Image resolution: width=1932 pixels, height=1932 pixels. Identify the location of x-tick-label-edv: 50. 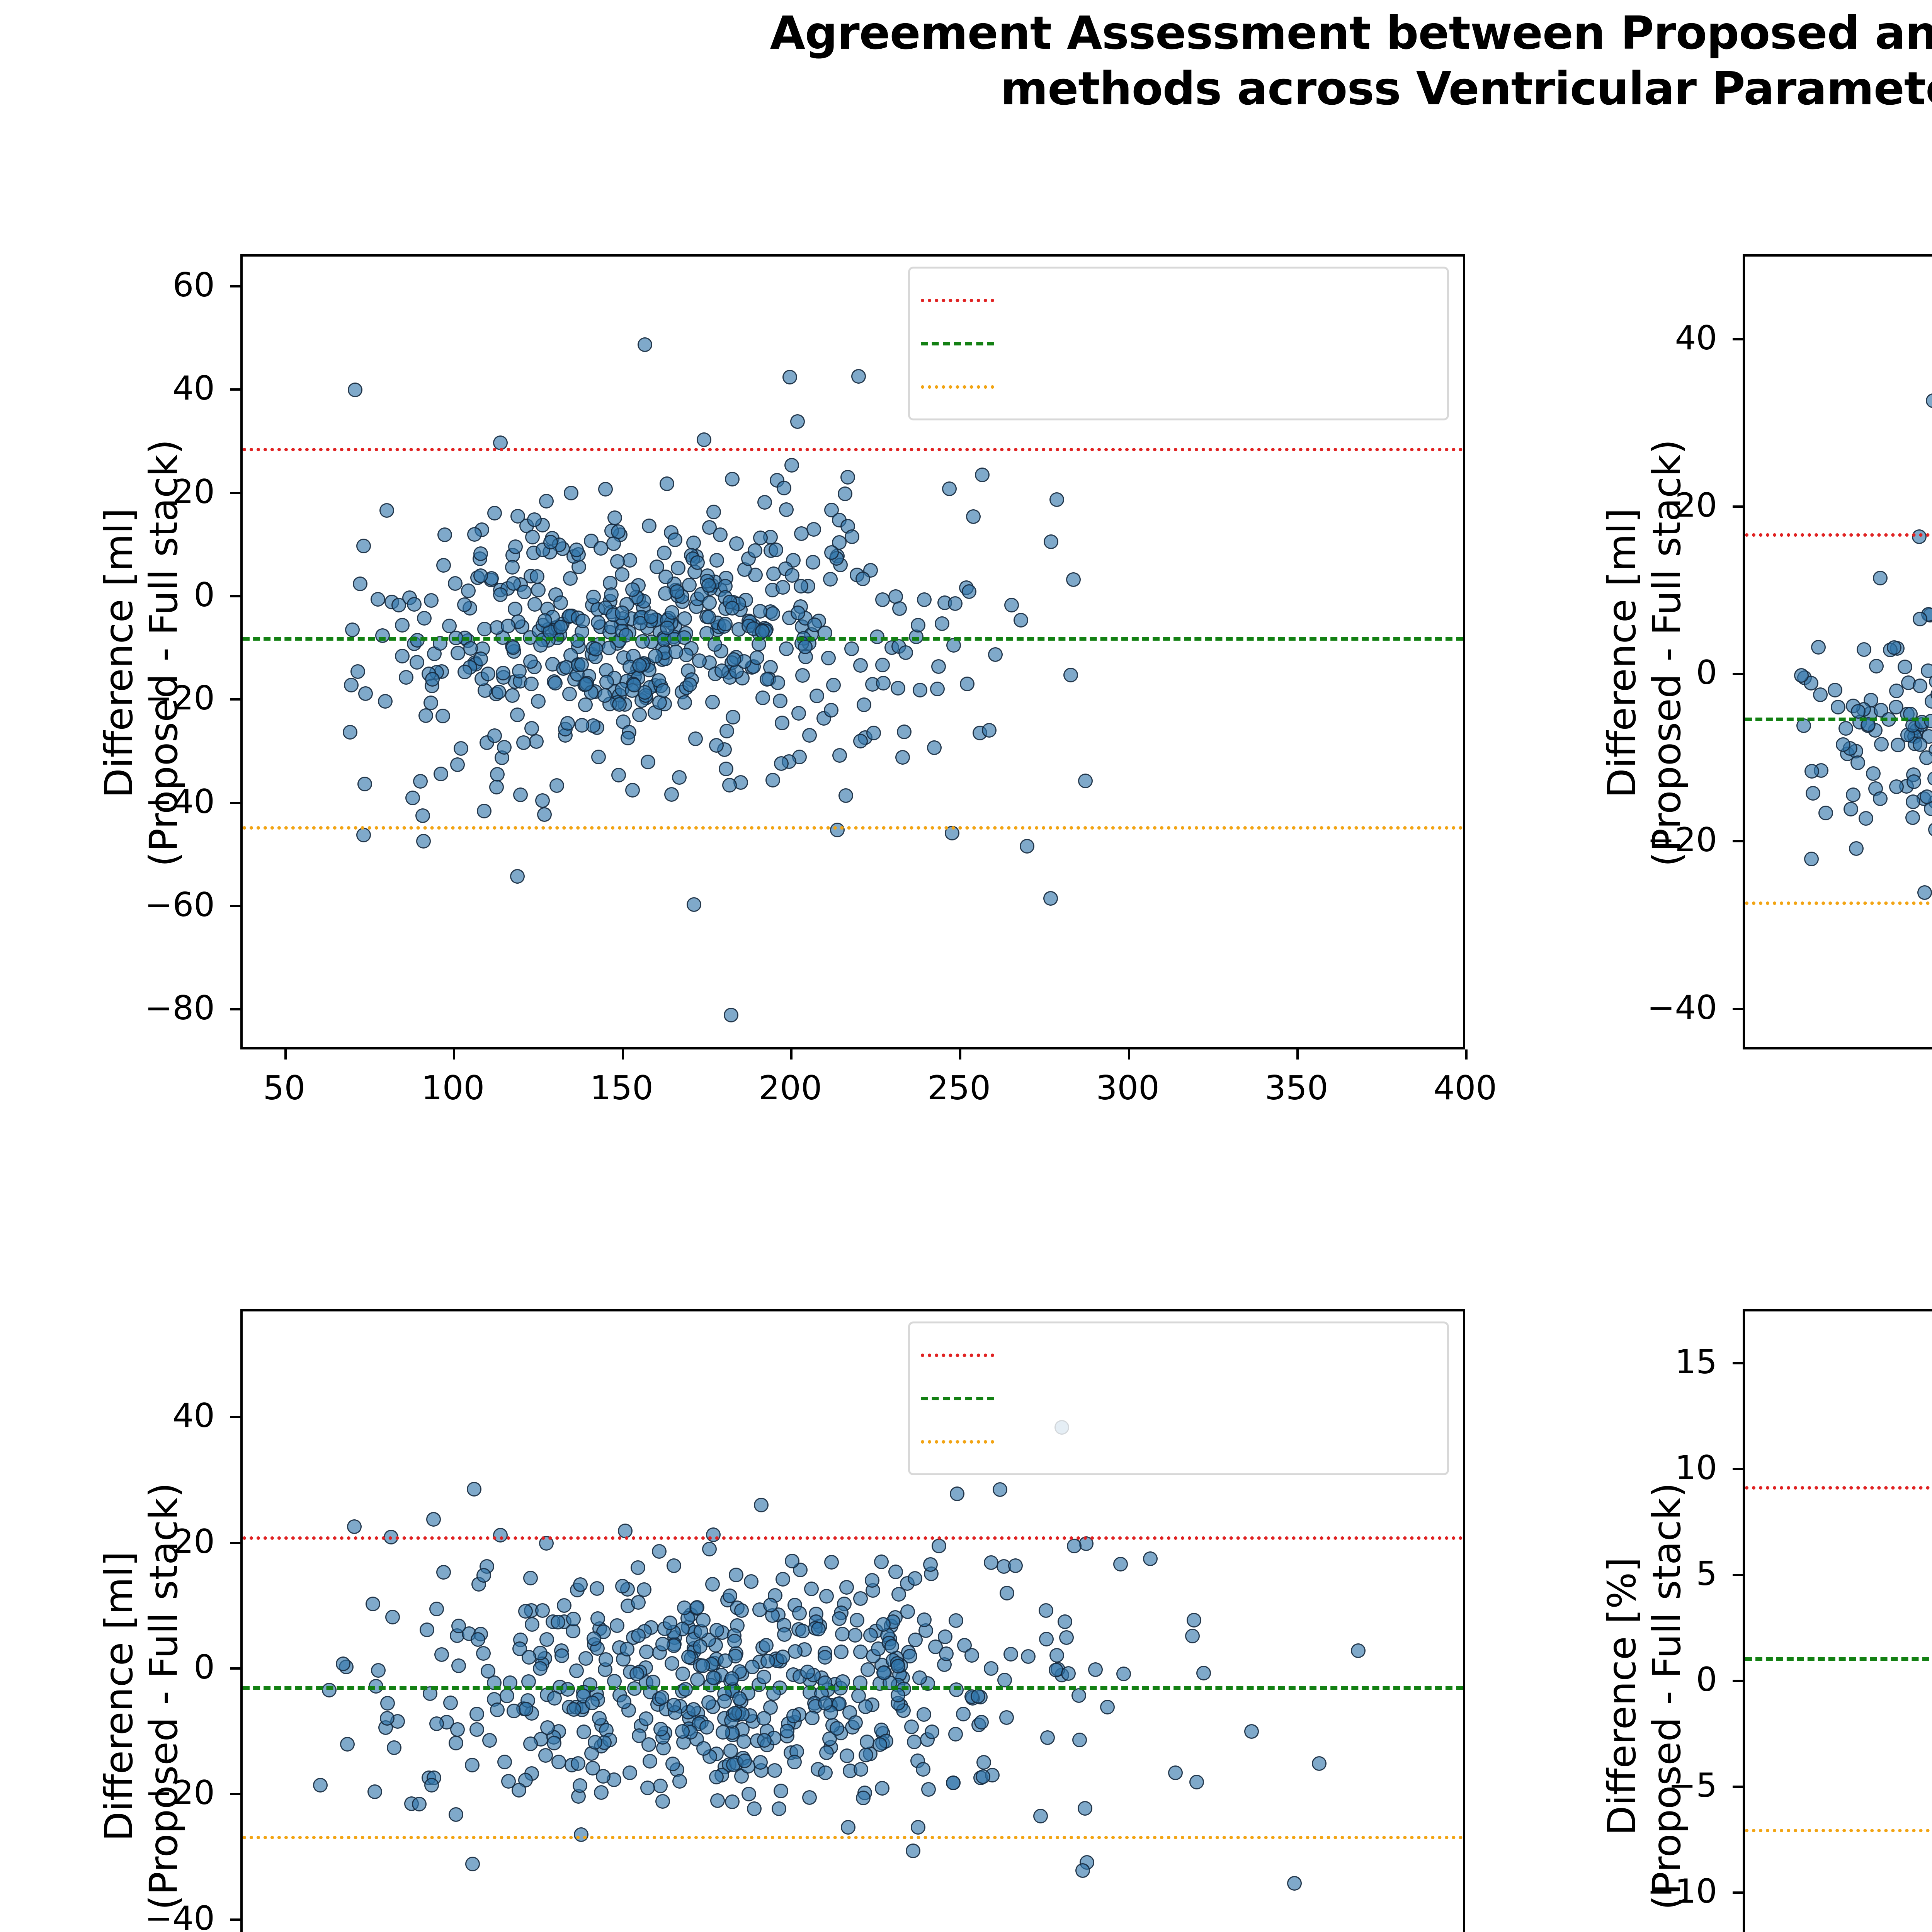
(284, 1088).